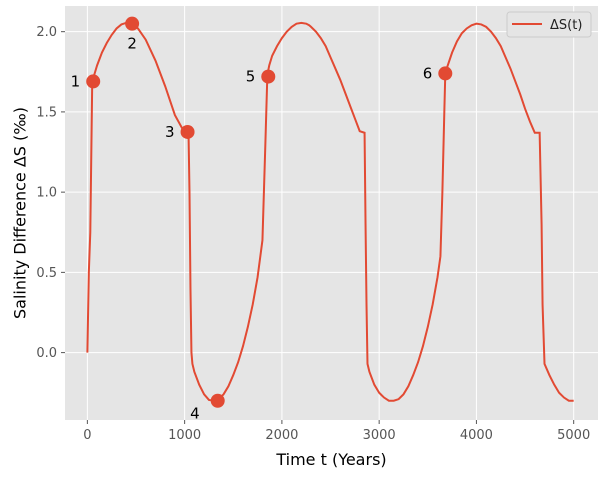 The image size is (610, 481). Describe the element at coordinates (195, 414) in the screenshot. I see `point-label: 4` at that location.